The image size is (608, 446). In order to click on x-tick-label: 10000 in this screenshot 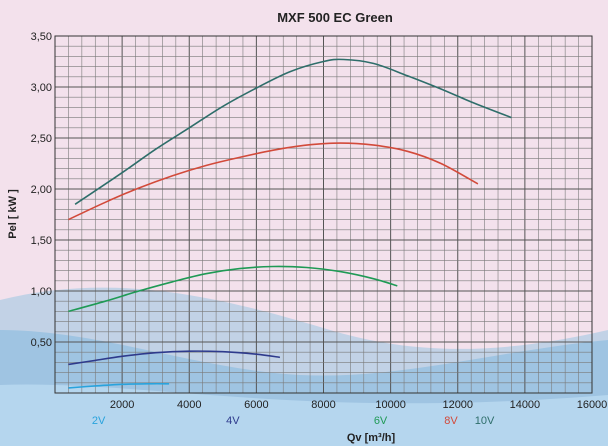, I will do `click(390, 405)`.